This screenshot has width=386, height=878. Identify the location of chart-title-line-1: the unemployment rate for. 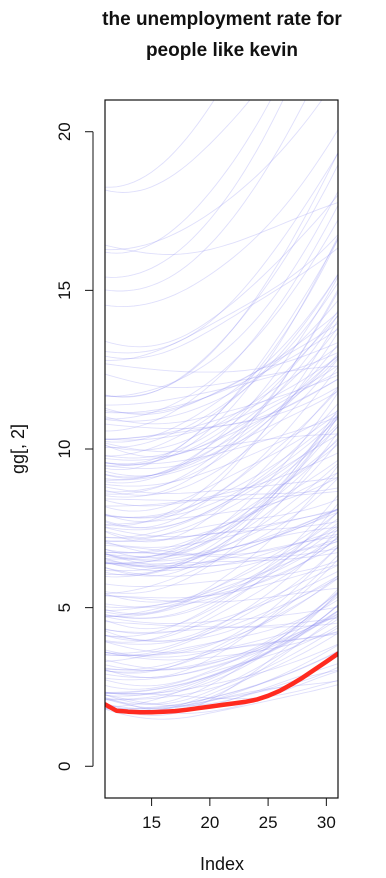
(222, 19).